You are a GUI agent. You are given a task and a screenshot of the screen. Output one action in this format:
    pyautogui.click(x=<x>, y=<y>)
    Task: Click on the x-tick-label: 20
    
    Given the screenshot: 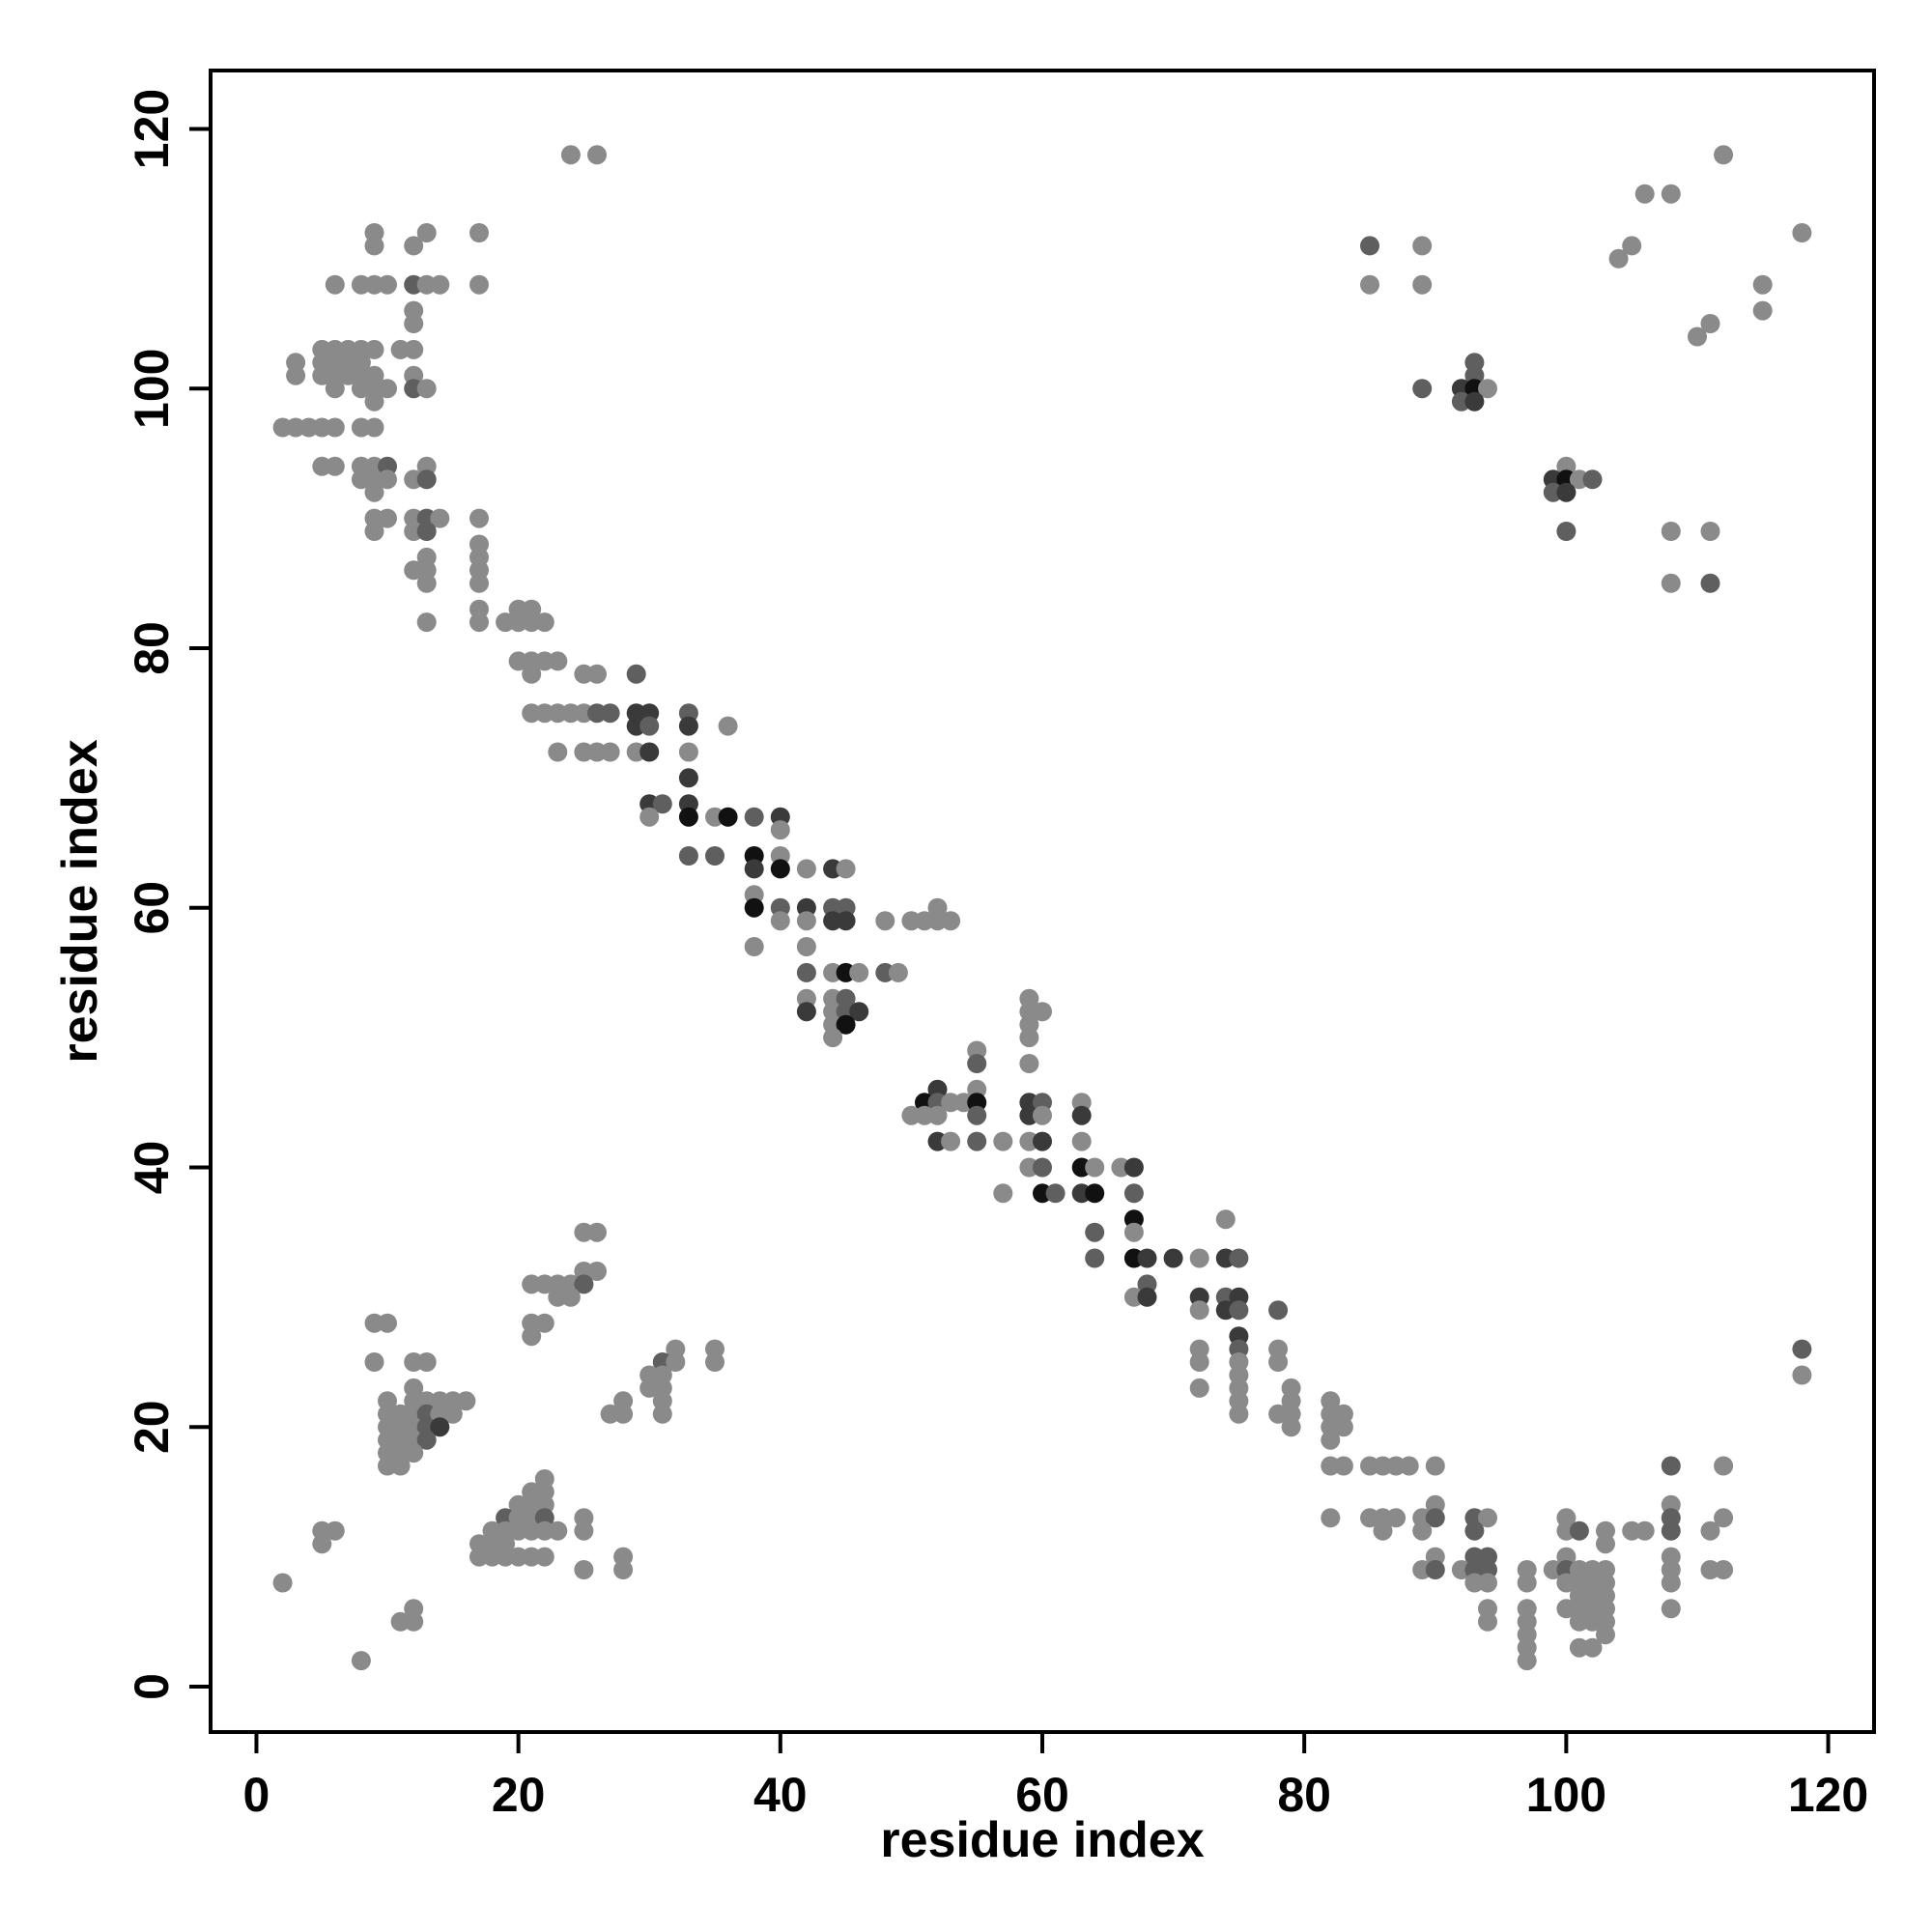 What is the action you would take?
    pyautogui.click(x=519, y=1795)
    